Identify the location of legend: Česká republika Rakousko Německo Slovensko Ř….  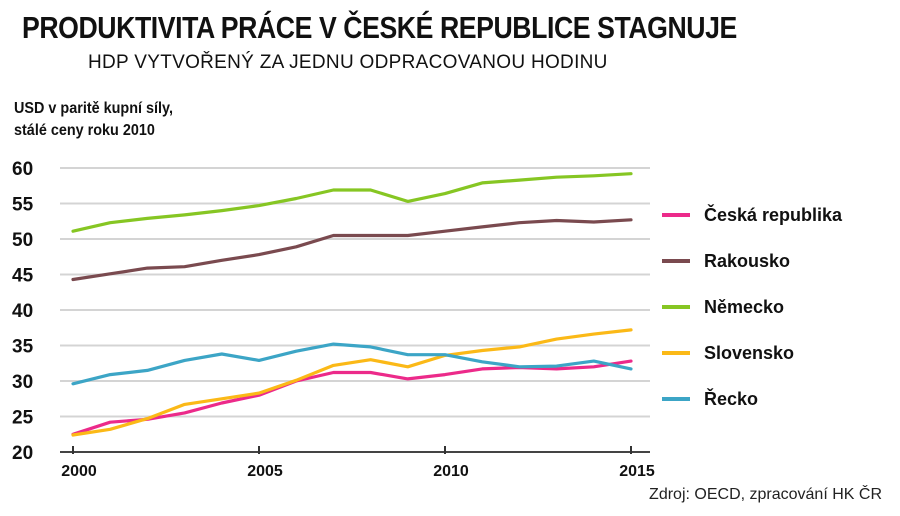
(752, 306).